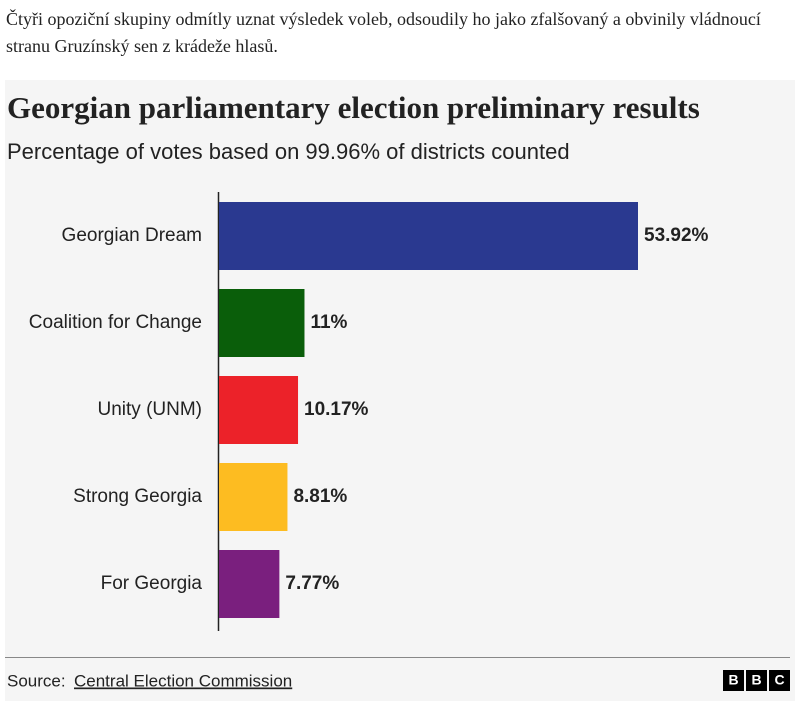  Describe the element at coordinates (36, 680) in the screenshot. I see `source-label: Source:` at that location.